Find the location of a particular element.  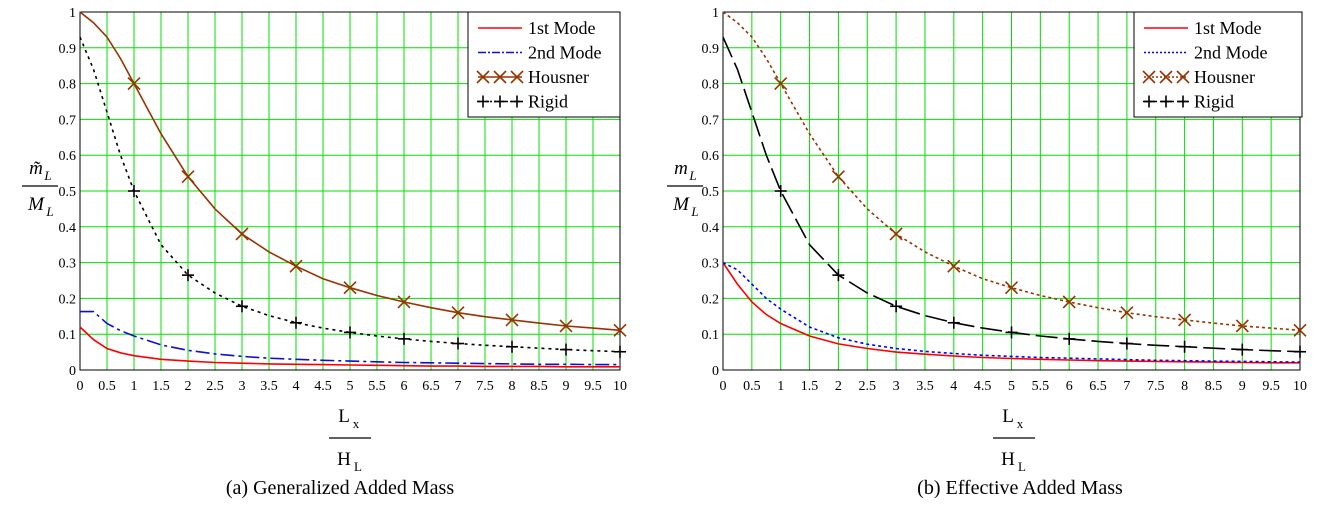

x-tick-label: 1.5 is located at coordinates (161, 386).